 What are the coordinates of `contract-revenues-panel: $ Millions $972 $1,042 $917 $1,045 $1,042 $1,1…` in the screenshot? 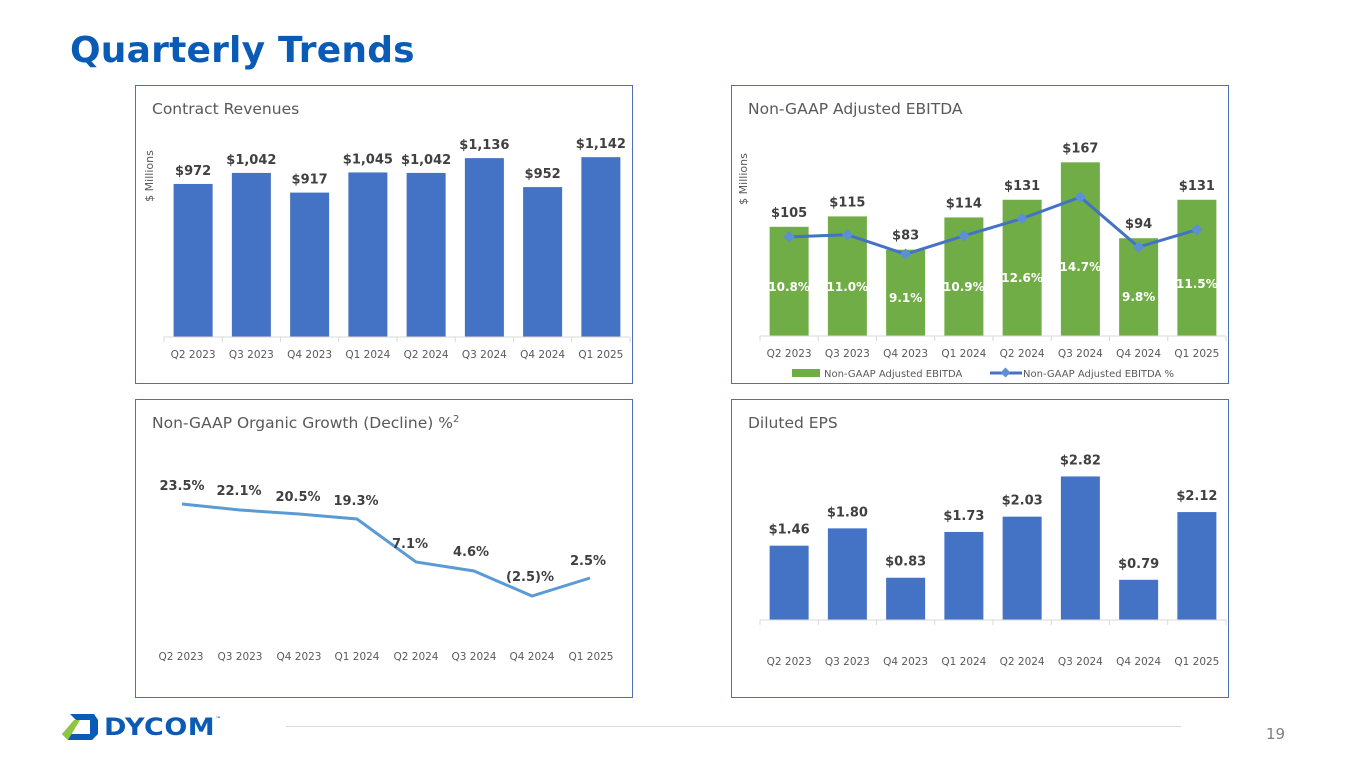 It's located at (384, 234).